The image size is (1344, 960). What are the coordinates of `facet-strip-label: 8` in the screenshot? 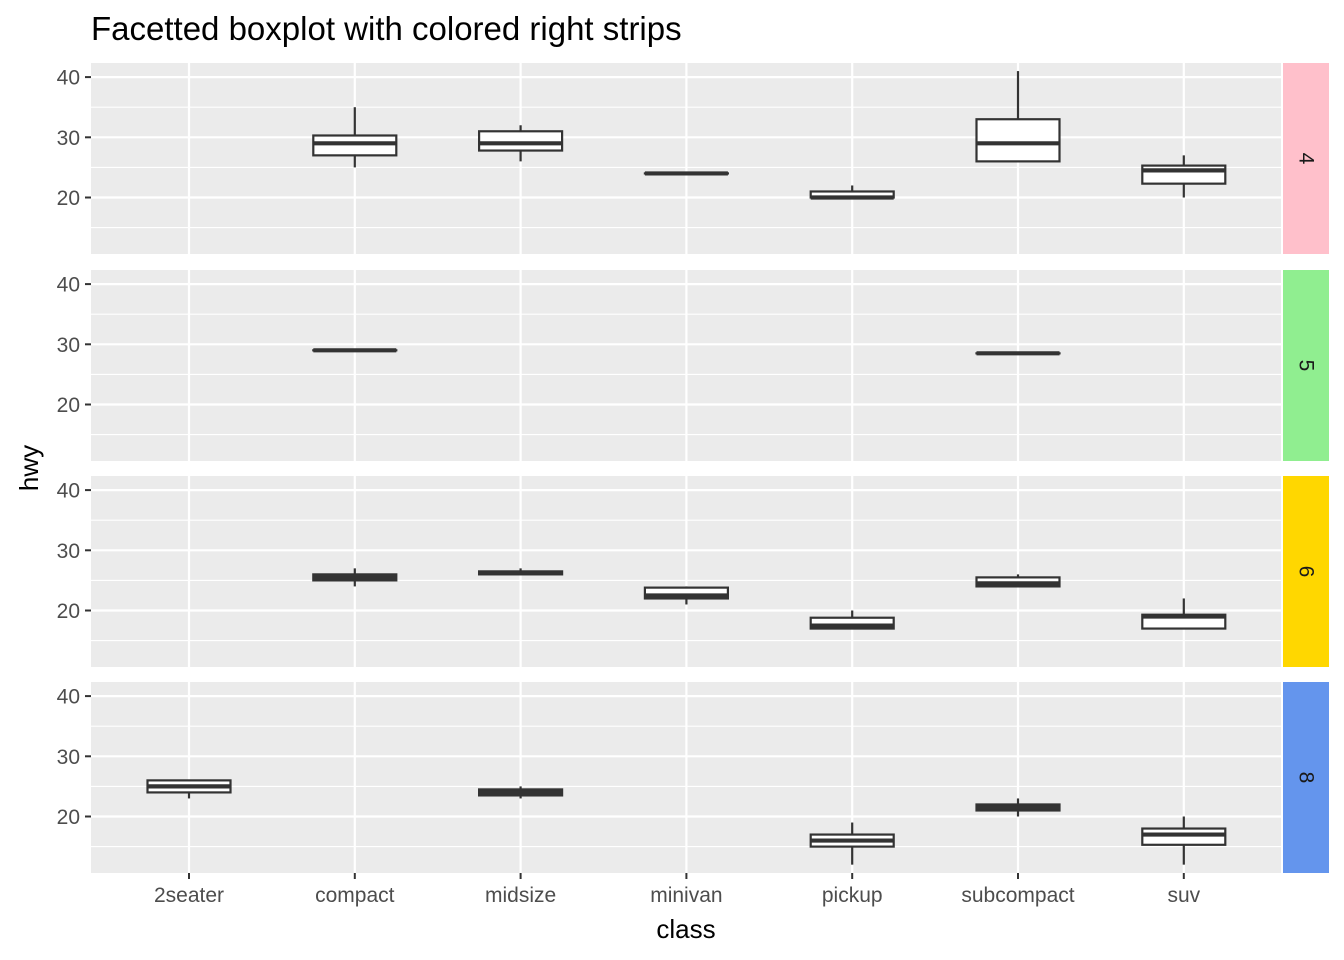 It's located at (1306, 778).